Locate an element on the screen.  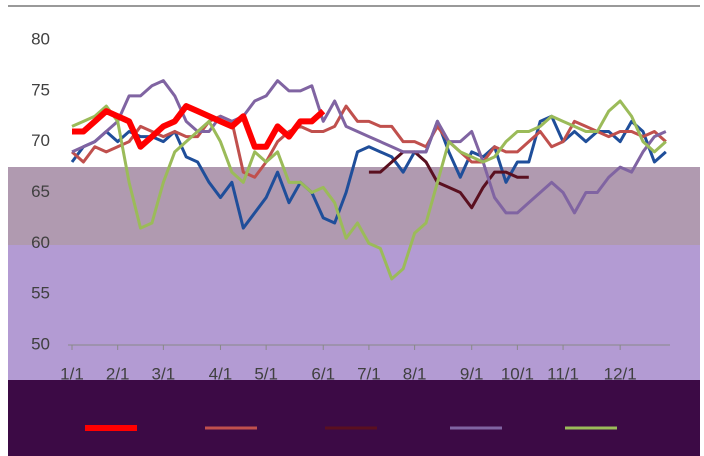
x-tick-label: 11/1 is located at coordinates (563, 373).